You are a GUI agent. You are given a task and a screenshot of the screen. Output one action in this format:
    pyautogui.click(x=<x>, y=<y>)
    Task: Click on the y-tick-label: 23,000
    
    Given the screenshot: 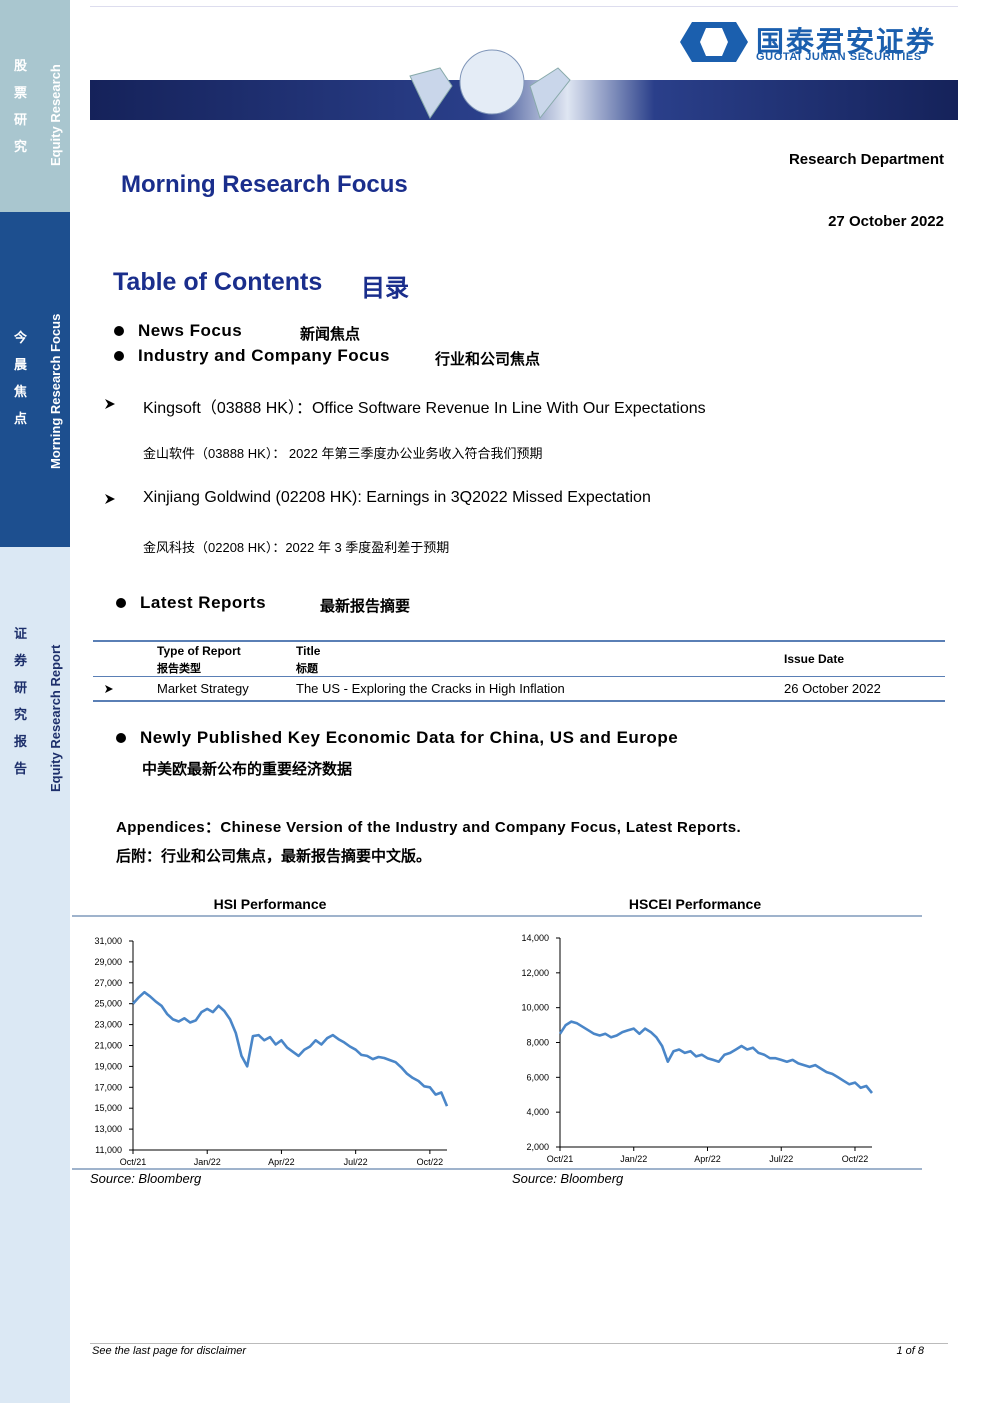 What is the action you would take?
    pyautogui.click(x=108, y=1025)
    